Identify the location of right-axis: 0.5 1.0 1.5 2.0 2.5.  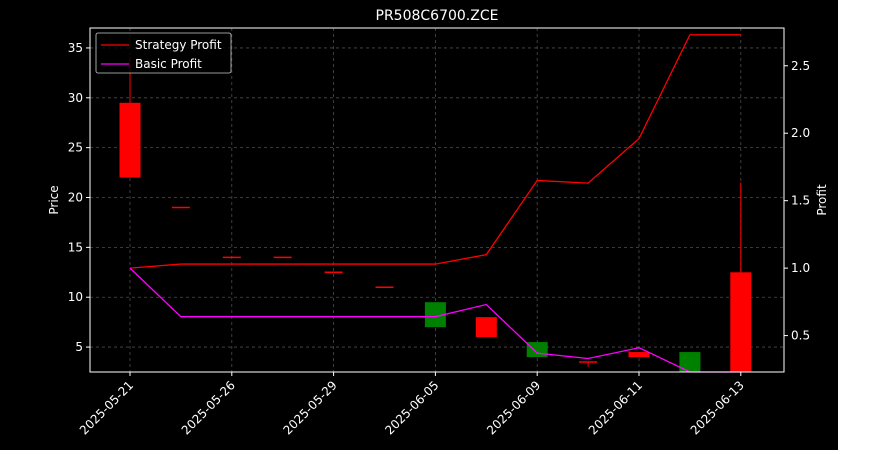
(797, 201).